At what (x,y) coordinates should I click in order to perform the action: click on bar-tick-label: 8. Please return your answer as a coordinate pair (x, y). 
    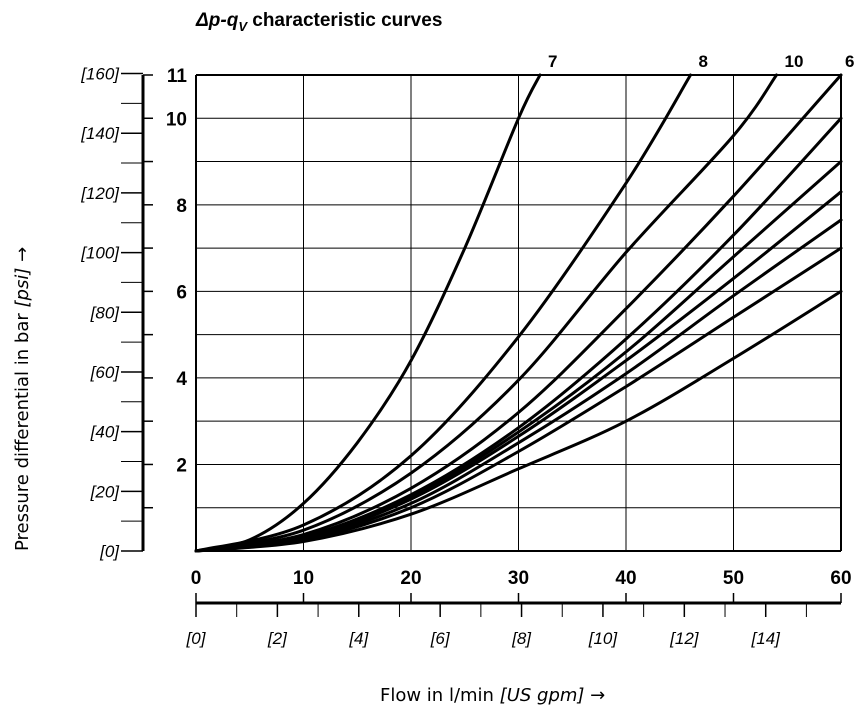
    Looking at the image, I should click on (181, 206).